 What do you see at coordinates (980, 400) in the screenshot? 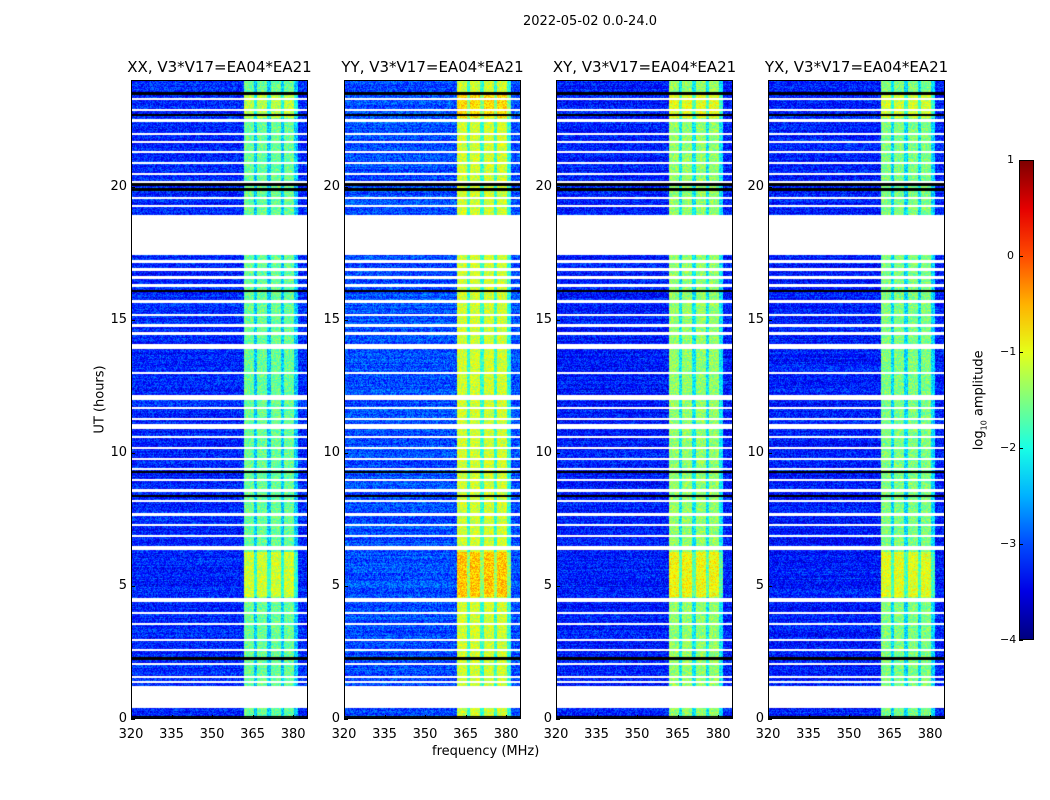
I see `colorbar-label: log10 amplitude` at bounding box center [980, 400].